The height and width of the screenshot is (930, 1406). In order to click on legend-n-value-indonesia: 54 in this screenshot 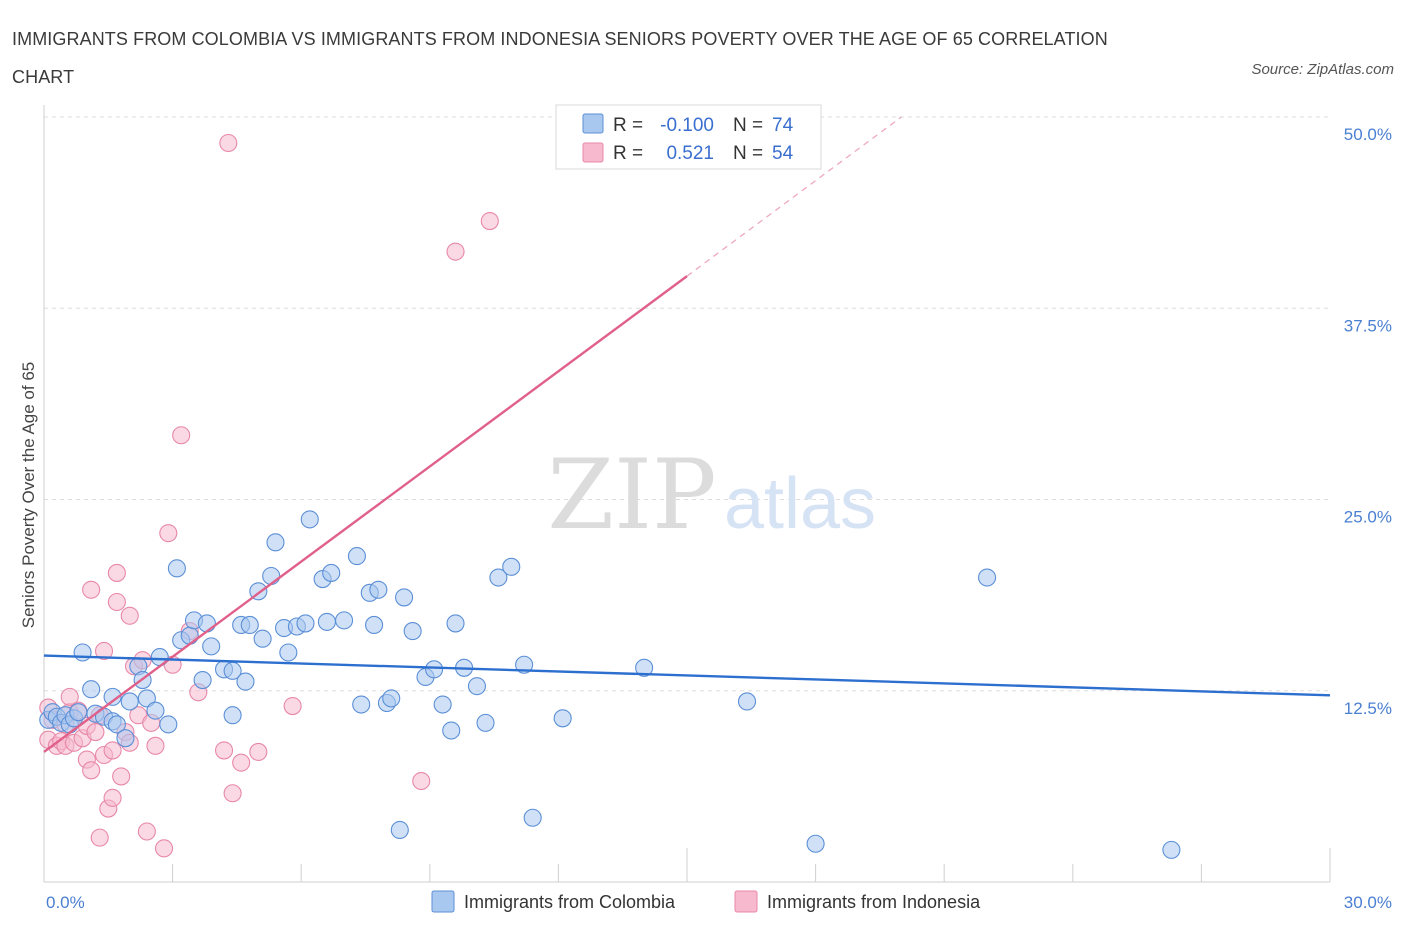, I will do `click(783, 153)`.